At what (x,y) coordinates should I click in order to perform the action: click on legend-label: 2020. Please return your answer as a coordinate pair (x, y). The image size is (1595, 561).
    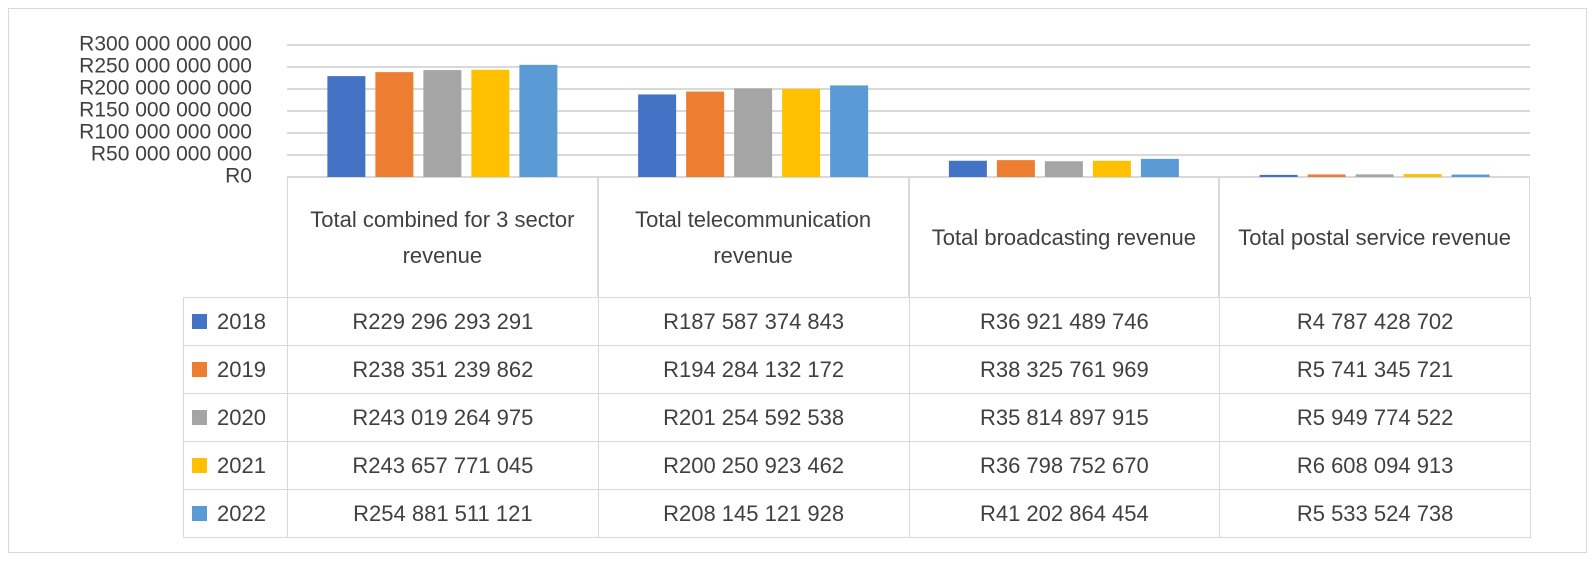
    Looking at the image, I should click on (241, 417).